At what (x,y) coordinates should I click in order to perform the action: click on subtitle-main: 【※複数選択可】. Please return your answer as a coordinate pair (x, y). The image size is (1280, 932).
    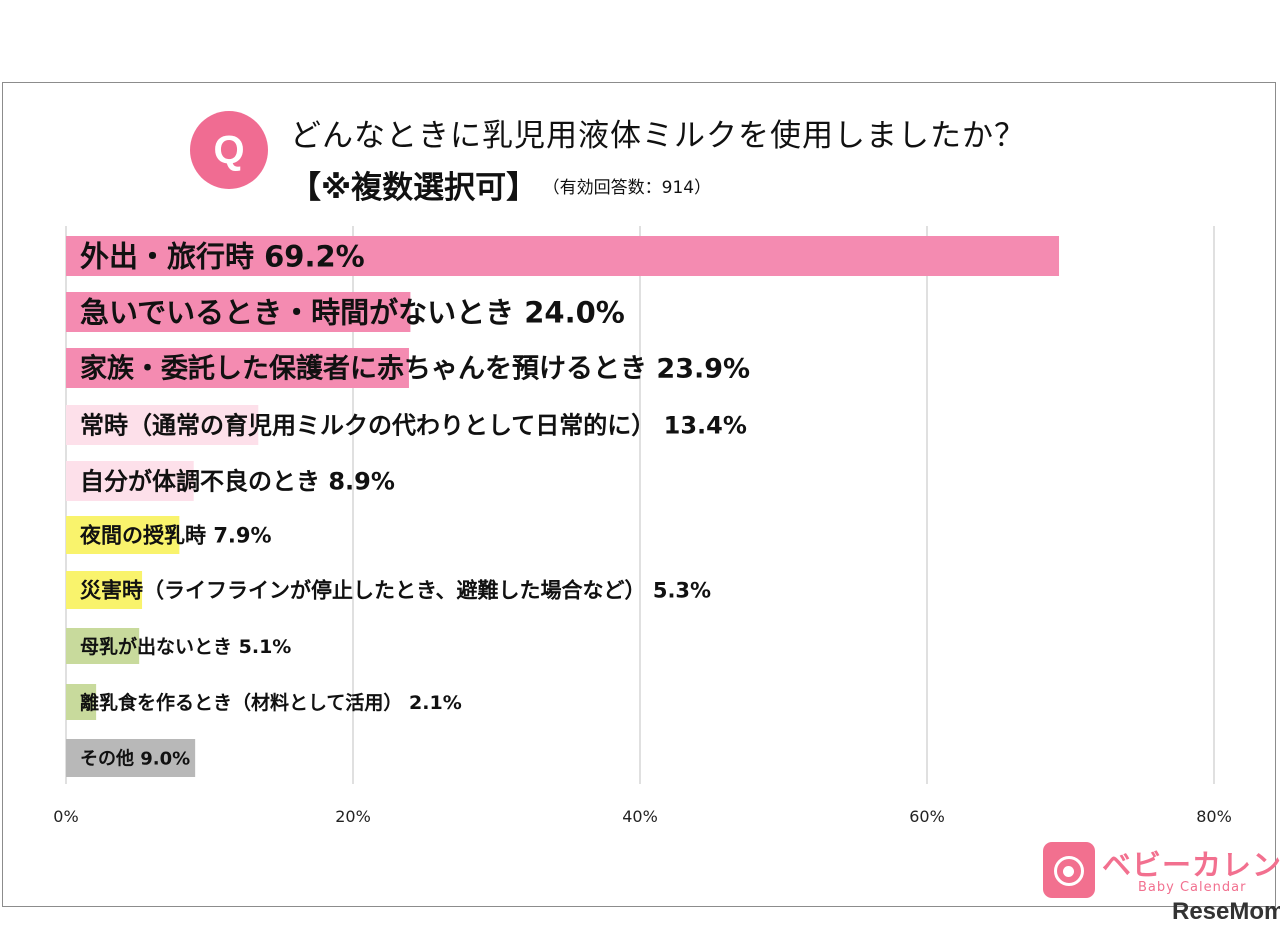
    Looking at the image, I should click on (414, 188).